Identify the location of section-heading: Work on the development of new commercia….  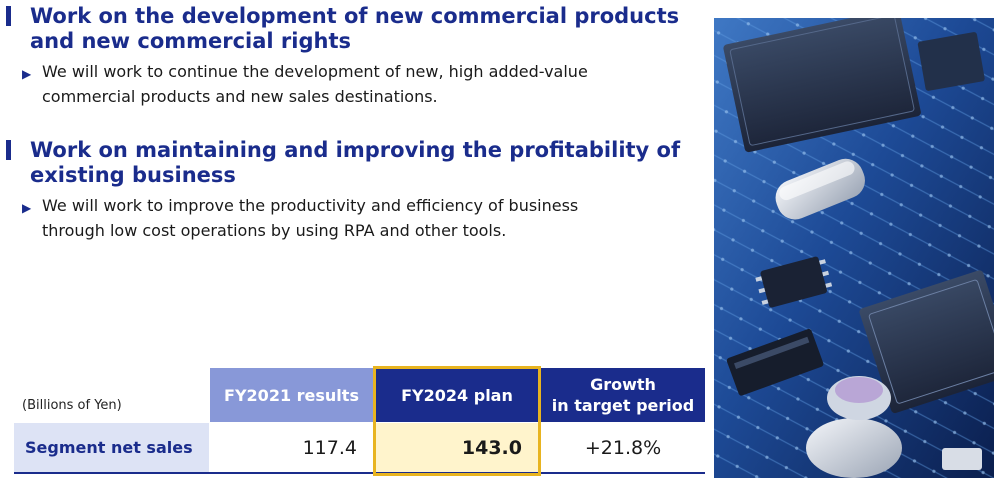
(351, 29).